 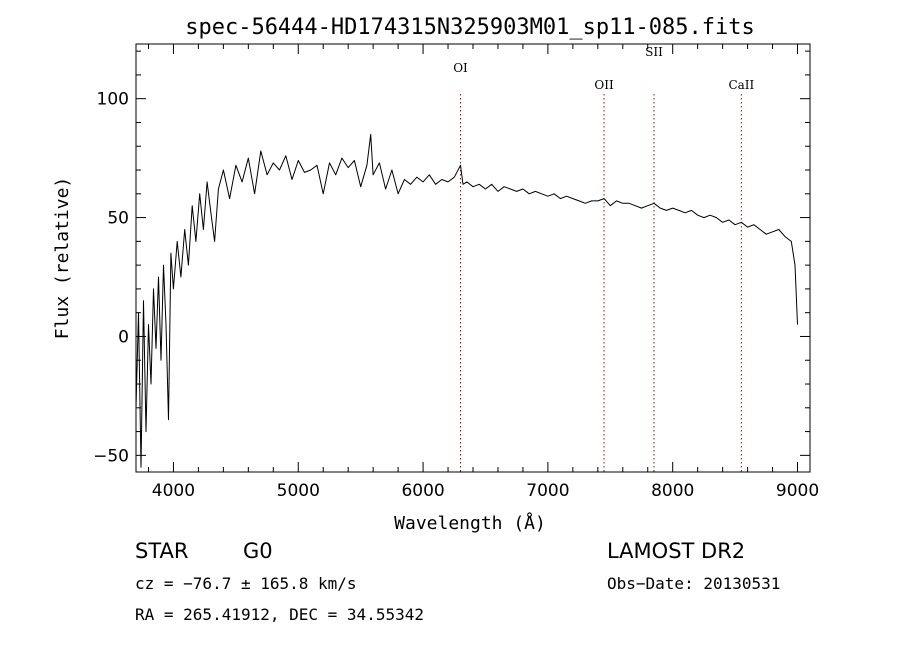 What do you see at coordinates (422, 491) in the screenshot?
I see `x-tick-label: 6000` at bounding box center [422, 491].